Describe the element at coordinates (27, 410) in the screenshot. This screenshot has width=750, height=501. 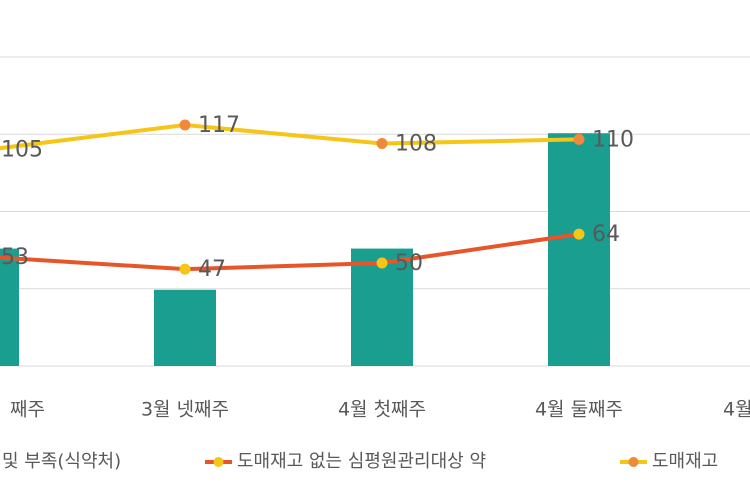
I see `x-tick-label: 째주` at that location.